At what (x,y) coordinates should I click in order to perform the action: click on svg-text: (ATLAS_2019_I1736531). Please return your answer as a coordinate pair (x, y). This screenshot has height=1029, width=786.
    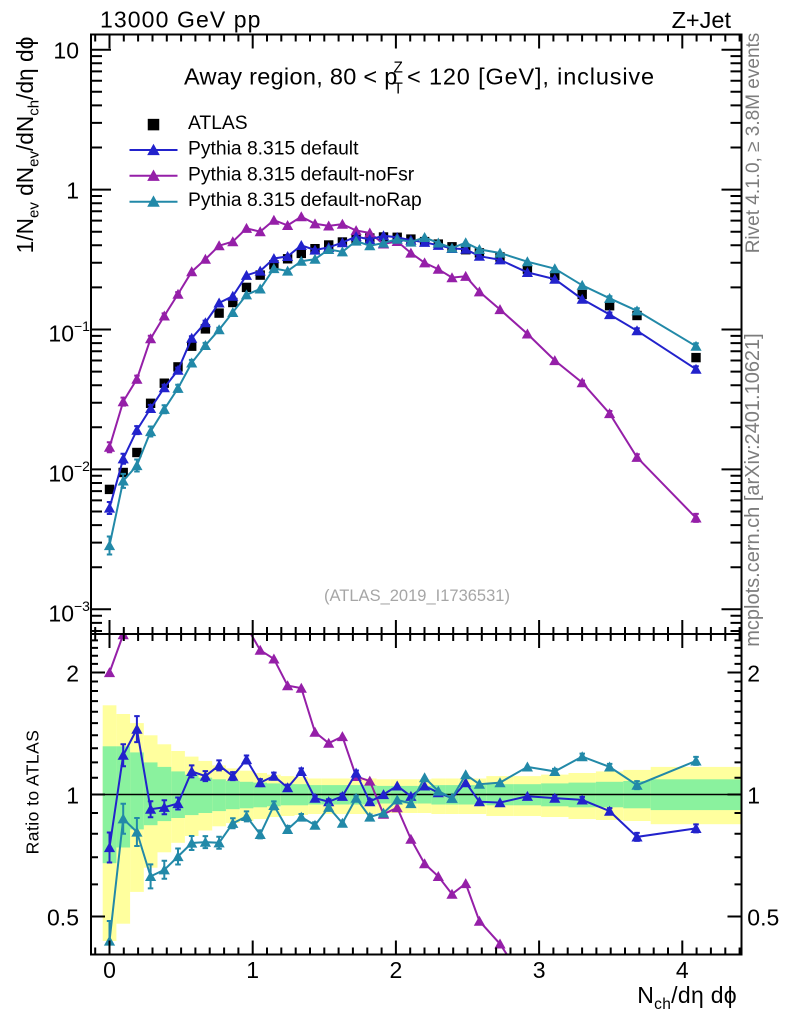
    Looking at the image, I should click on (417, 596).